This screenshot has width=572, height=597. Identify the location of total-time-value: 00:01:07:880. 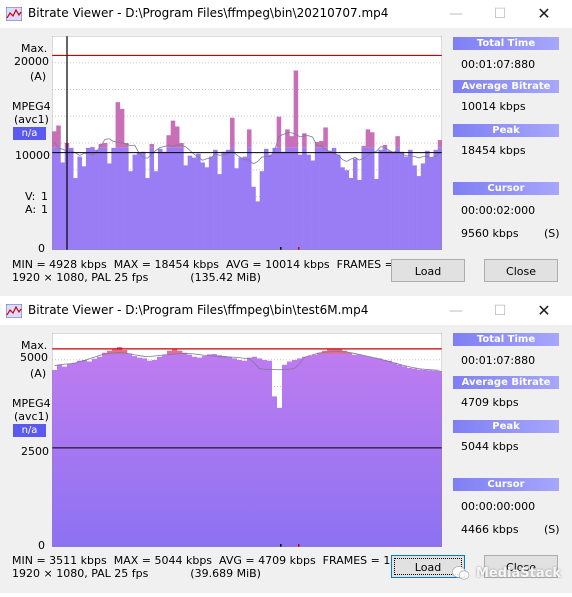
(498, 64).